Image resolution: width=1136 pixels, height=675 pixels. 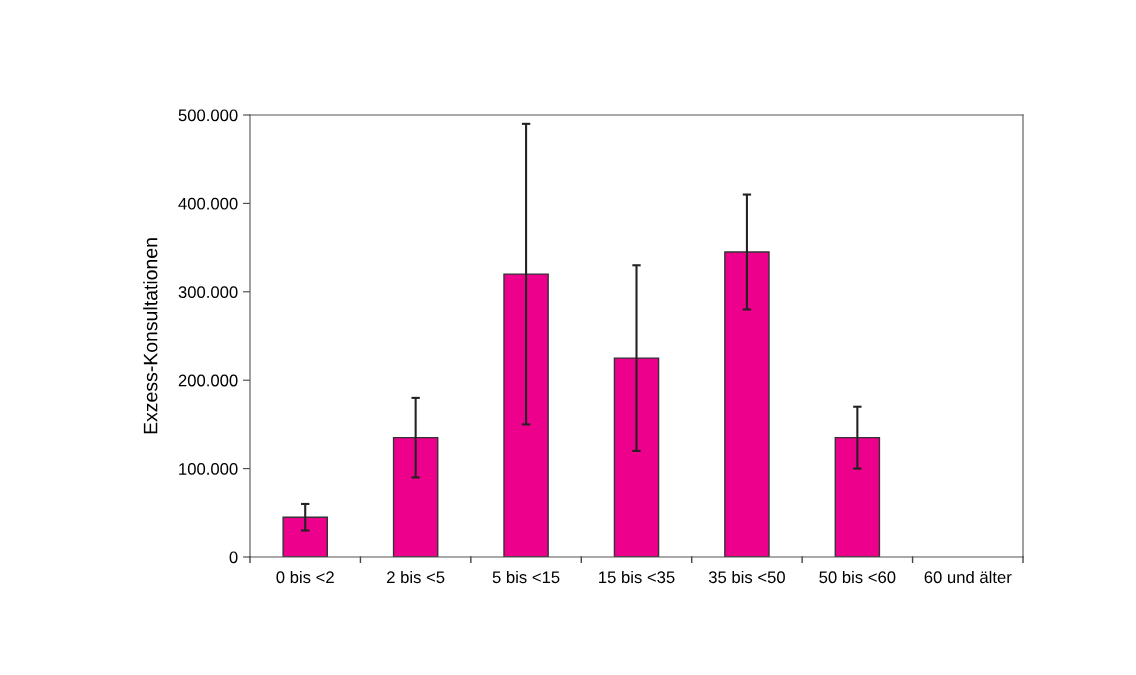 What do you see at coordinates (637, 577) in the screenshot?
I see `x-tick-label: 15 bis <35` at bounding box center [637, 577].